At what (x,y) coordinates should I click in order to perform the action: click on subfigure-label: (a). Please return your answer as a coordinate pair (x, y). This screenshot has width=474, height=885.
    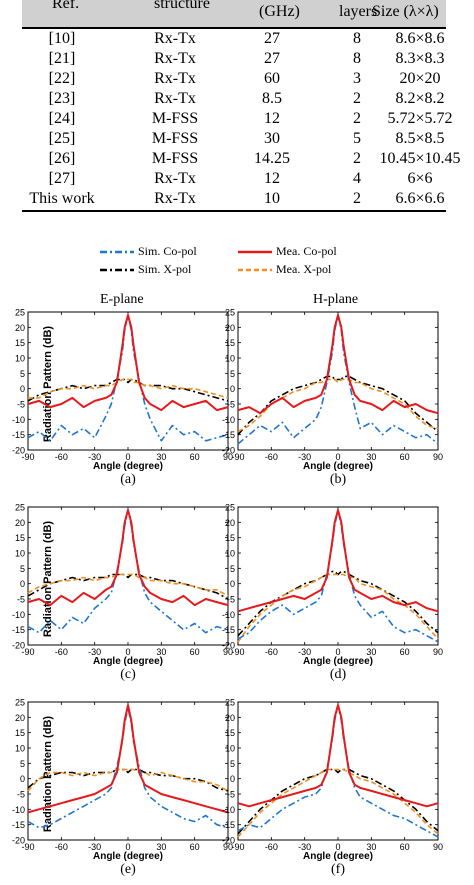
    Looking at the image, I should click on (128, 479).